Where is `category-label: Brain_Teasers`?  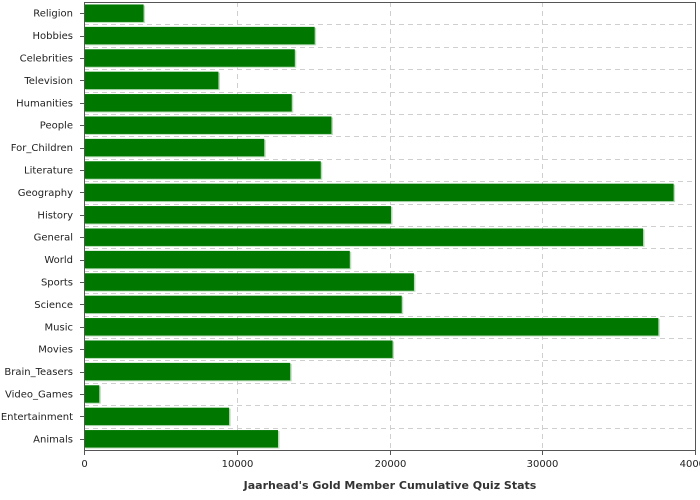 category-label: Brain_Teasers is located at coordinates (38, 372).